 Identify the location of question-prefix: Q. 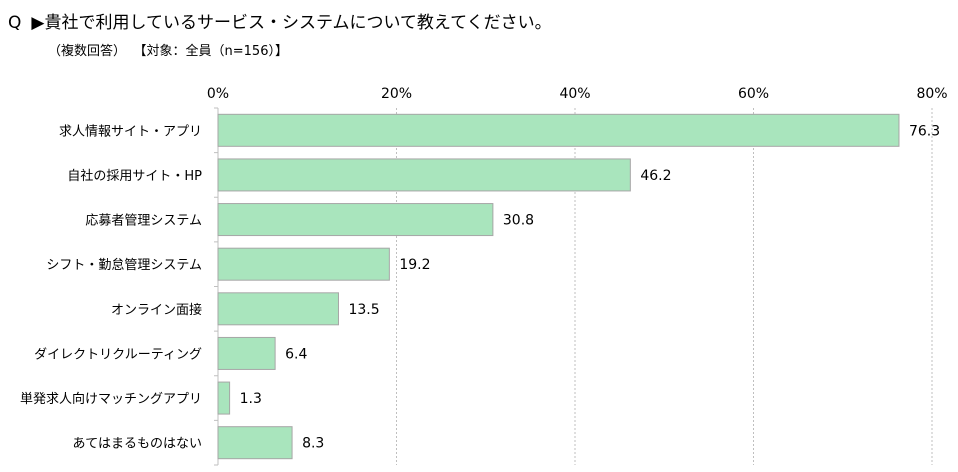
(15, 23).